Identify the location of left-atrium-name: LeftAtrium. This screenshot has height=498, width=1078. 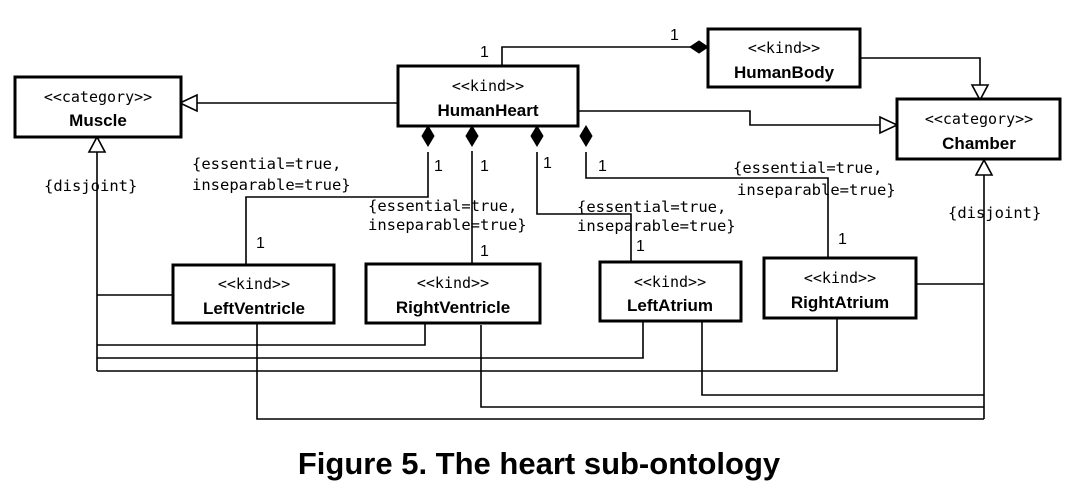
(670, 305).